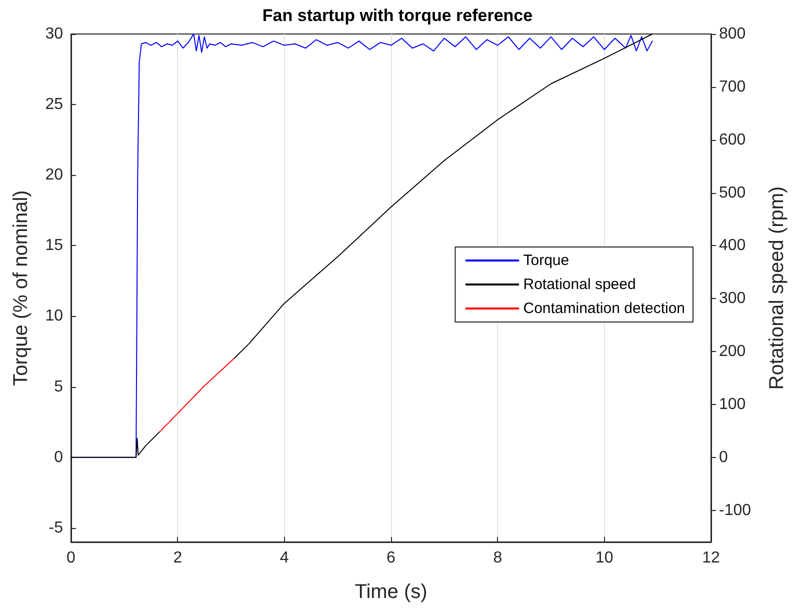  Describe the element at coordinates (604, 308) in the screenshot. I see `legend-label: Contamination detection` at that location.